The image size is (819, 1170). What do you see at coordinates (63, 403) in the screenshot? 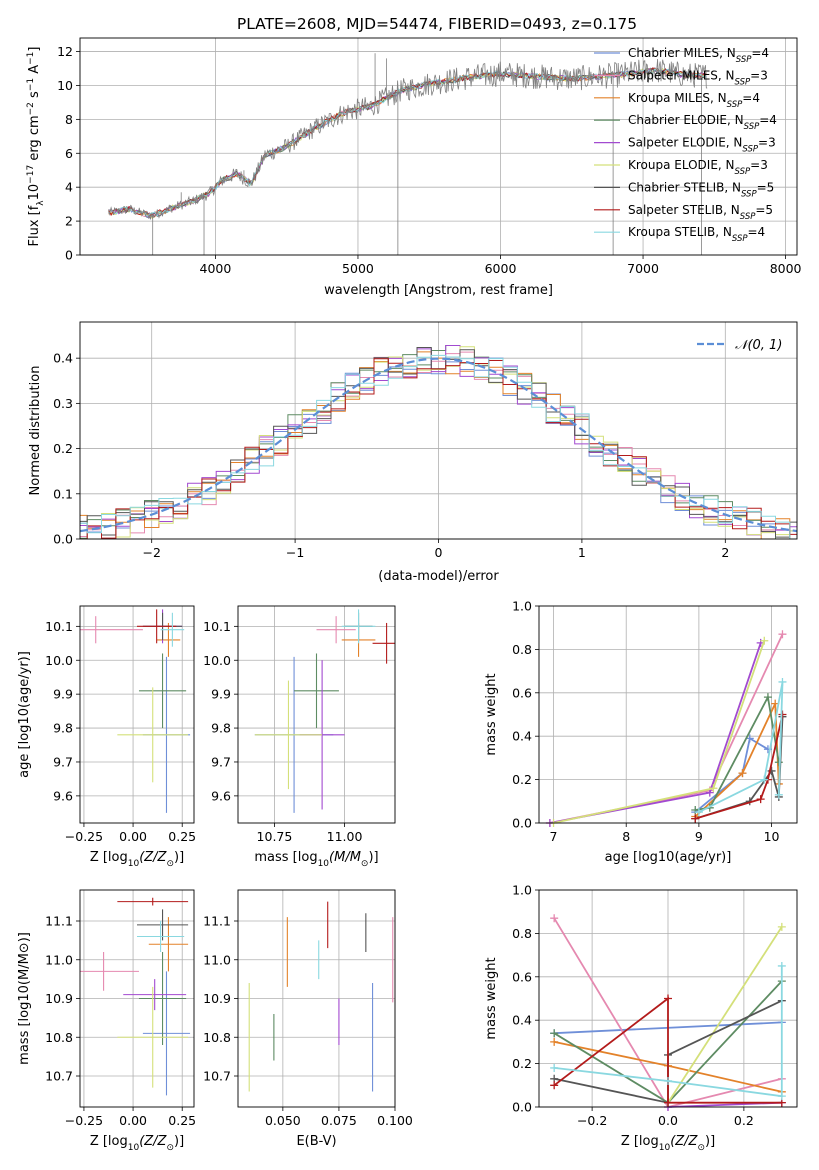
I see `y-tick-label: 0.3` at bounding box center [63, 403].